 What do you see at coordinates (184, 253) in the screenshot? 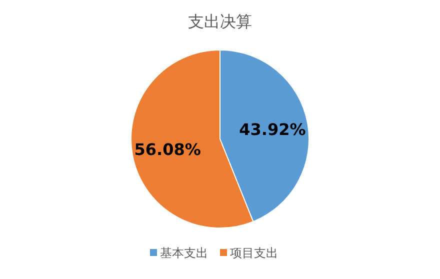
I see `legend-label: 基本支出` at bounding box center [184, 253].